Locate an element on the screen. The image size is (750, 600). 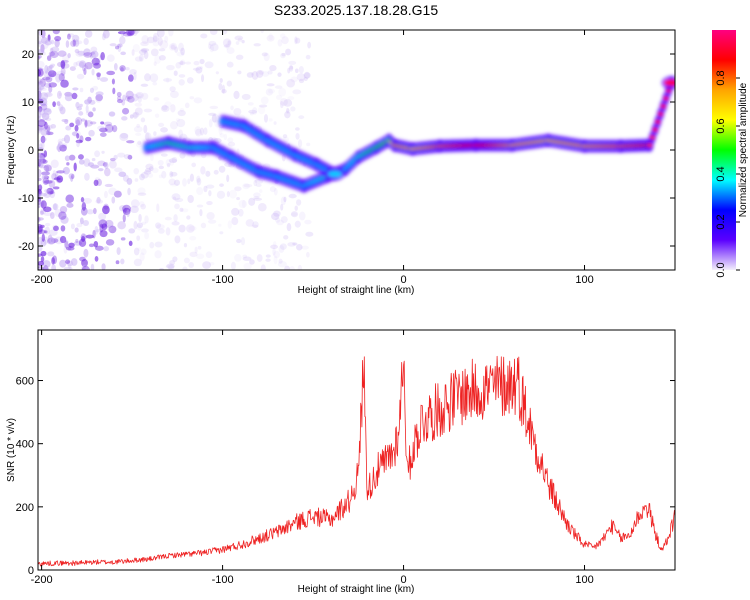
spectrogram-x-axis-label: Height of straight line (km) is located at coordinates (356, 290).